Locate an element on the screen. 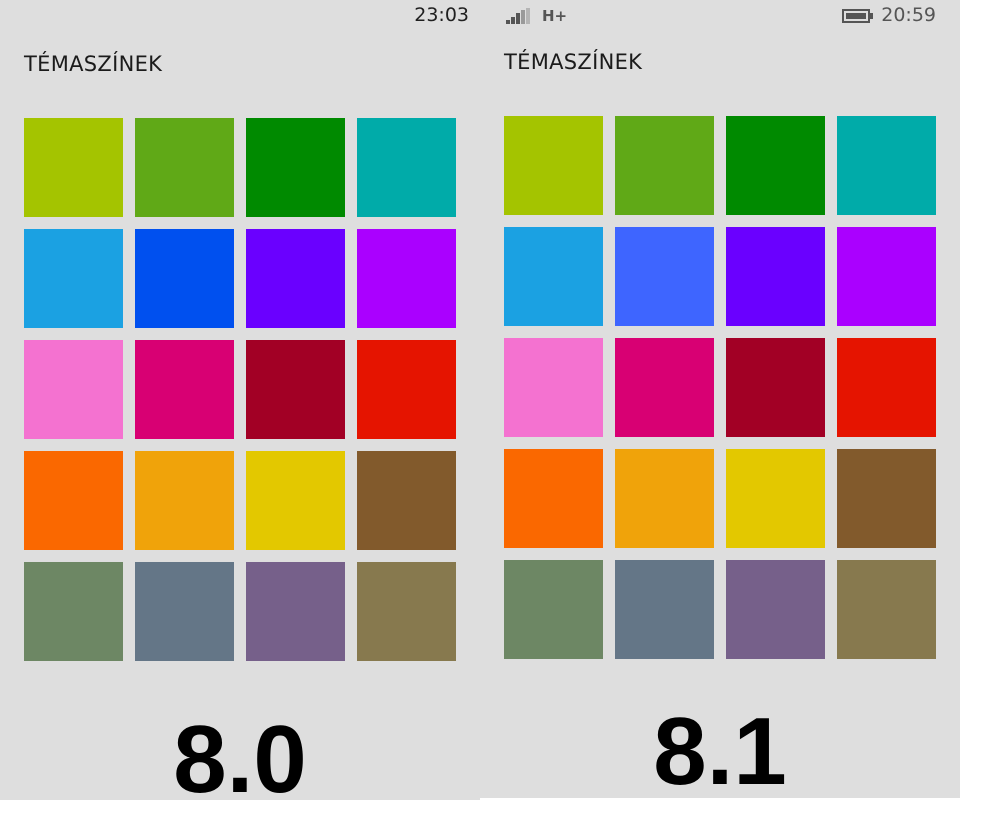 The image size is (1004, 832). version-label: 8.0 is located at coordinates (240, 759).